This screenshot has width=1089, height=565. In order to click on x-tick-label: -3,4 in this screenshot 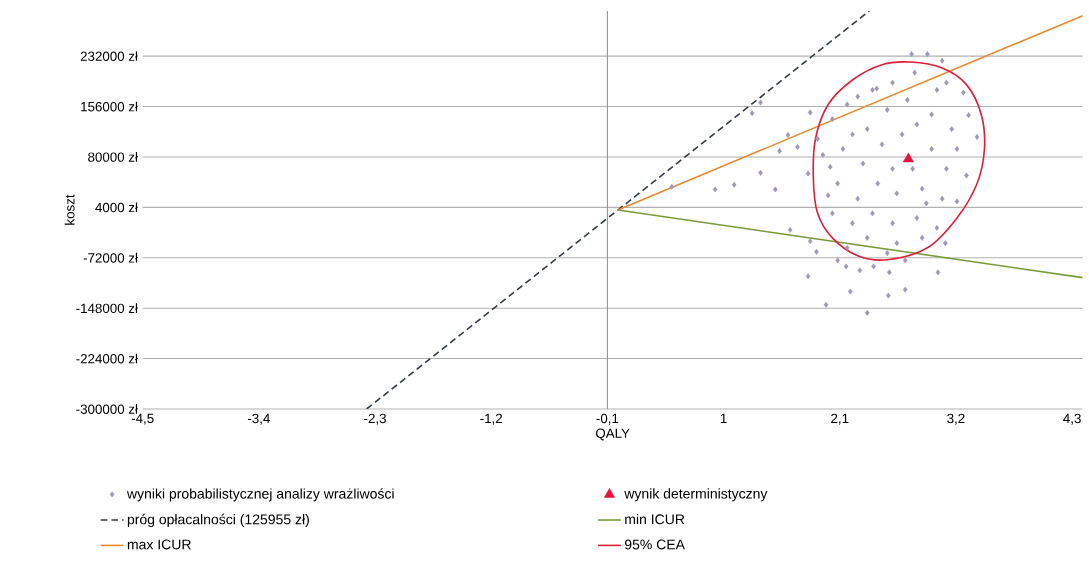, I will do `click(258, 419)`.